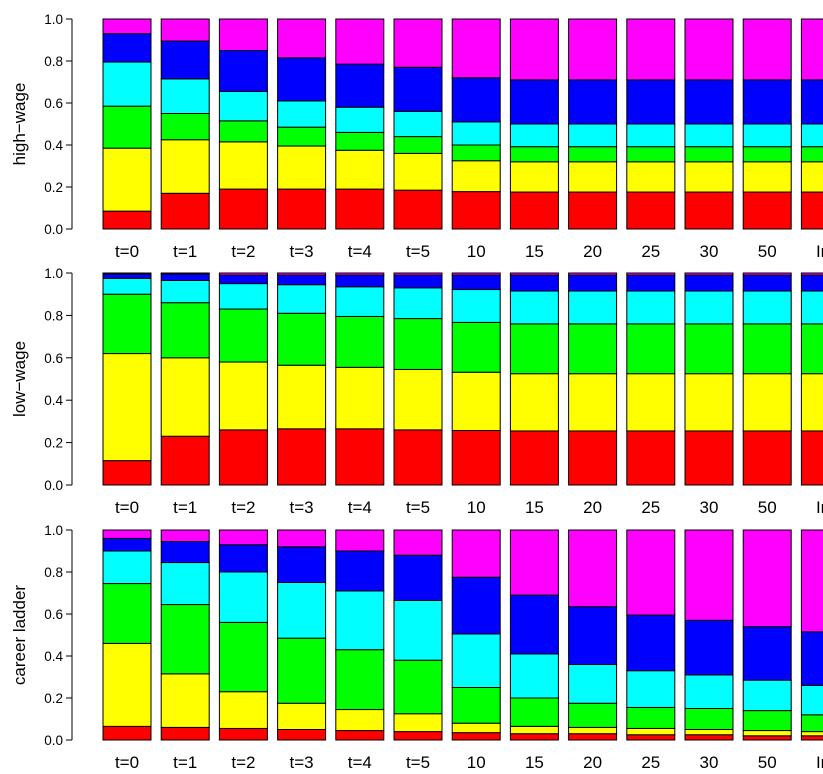 Image resolution: width=823 pixels, height=774 pixels. Describe the element at coordinates (819, 507) in the screenshot. I see `x-tick-label: Inf` at that location.